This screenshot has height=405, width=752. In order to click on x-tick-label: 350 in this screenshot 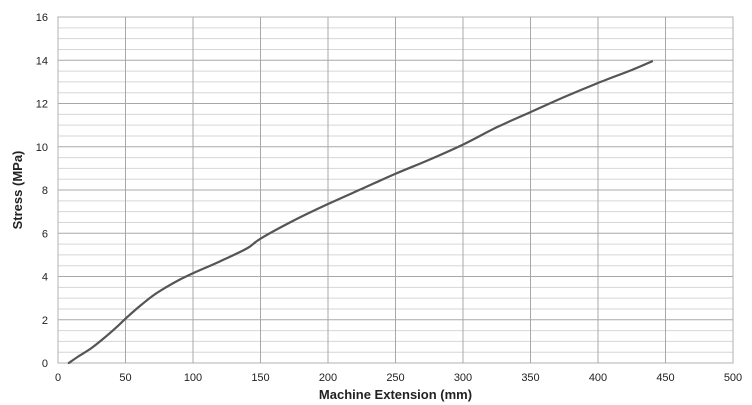, I will do `click(530, 378)`.